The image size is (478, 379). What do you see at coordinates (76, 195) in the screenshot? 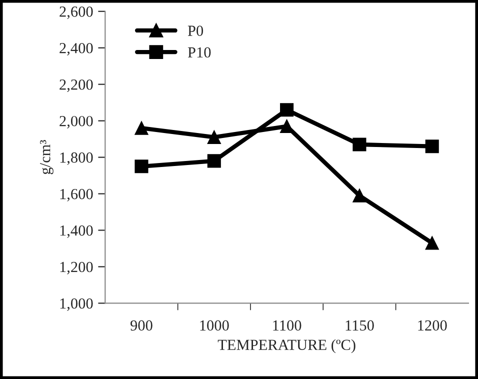
I see `y-tick-label: 1,600` at bounding box center [76, 195].